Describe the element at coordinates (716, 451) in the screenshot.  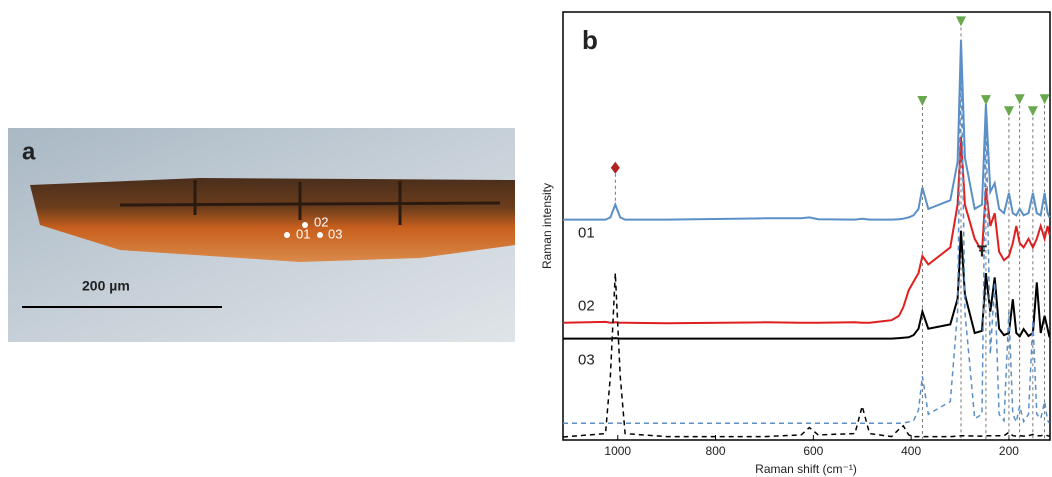
I see `x-tick-label: 800` at that location.